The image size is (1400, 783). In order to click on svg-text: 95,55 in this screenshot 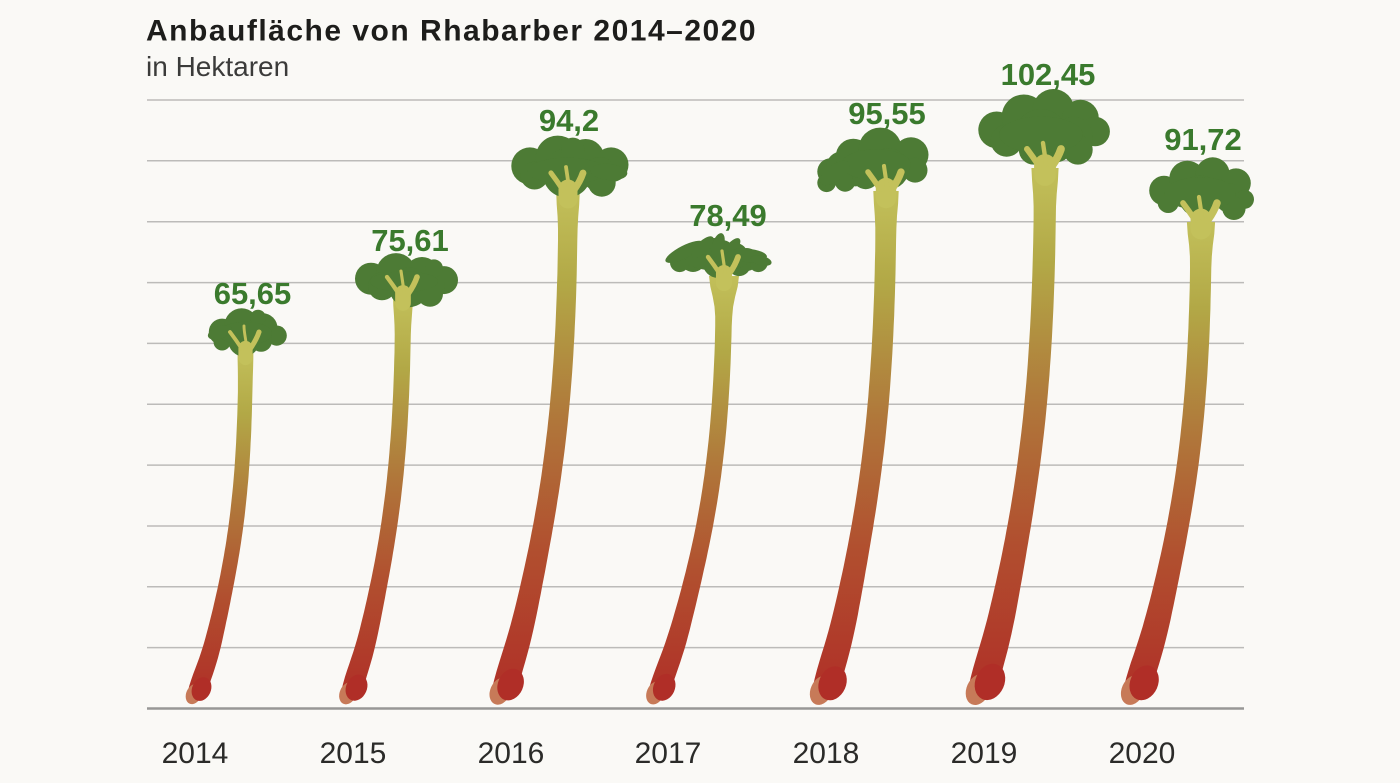, I will do `click(887, 113)`.